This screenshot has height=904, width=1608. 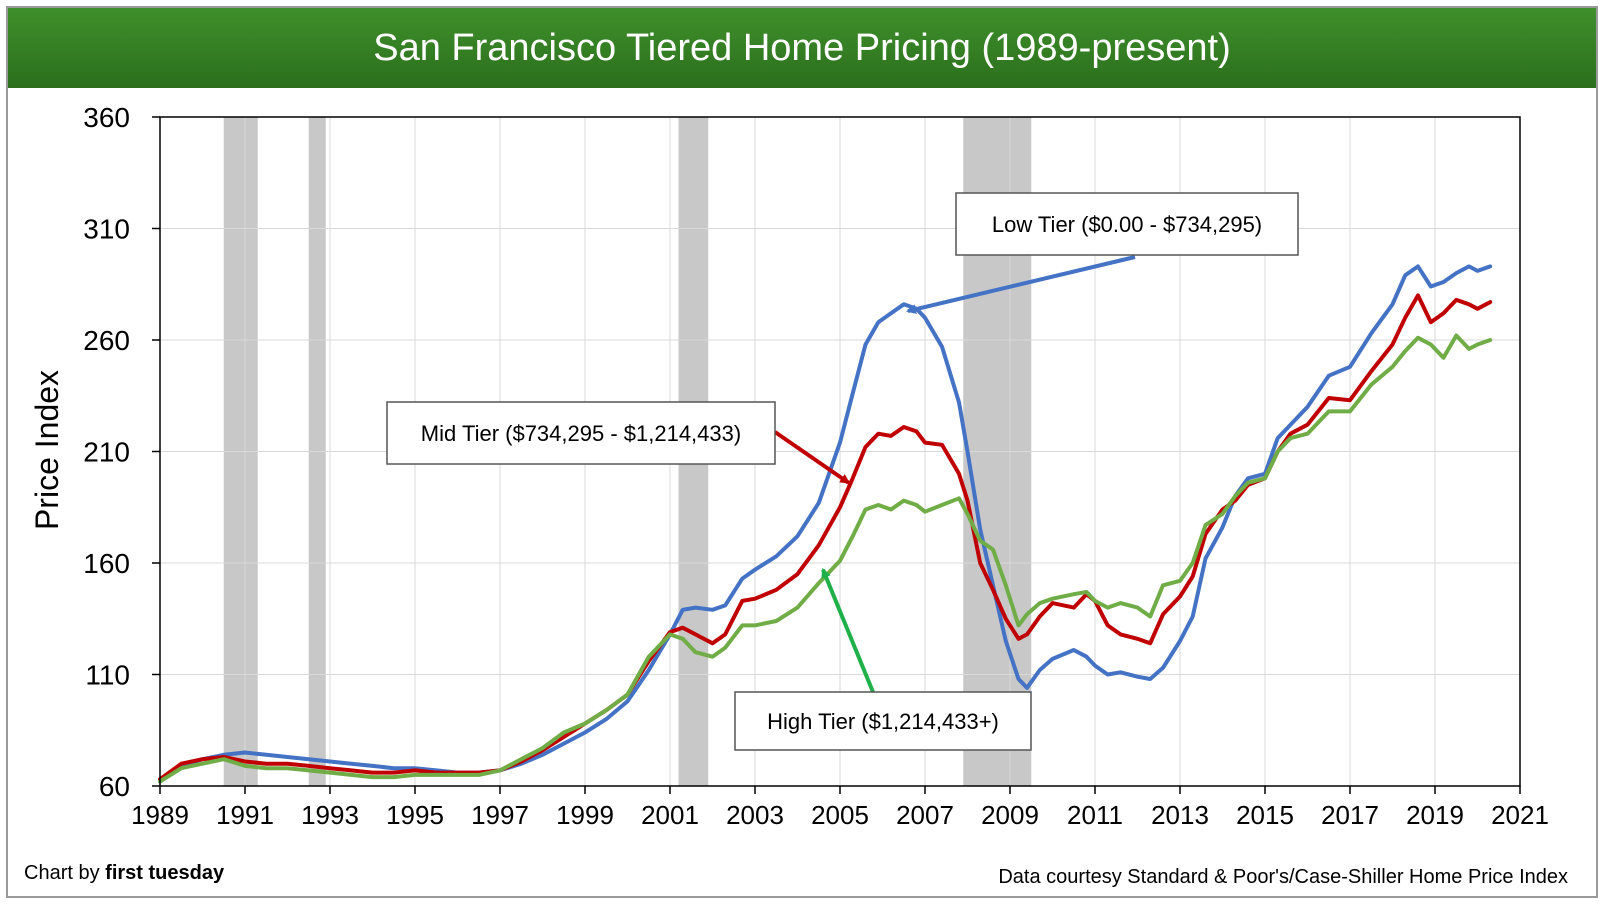 I want to click on y-tick-label: 310, so click(x=106, y=229).